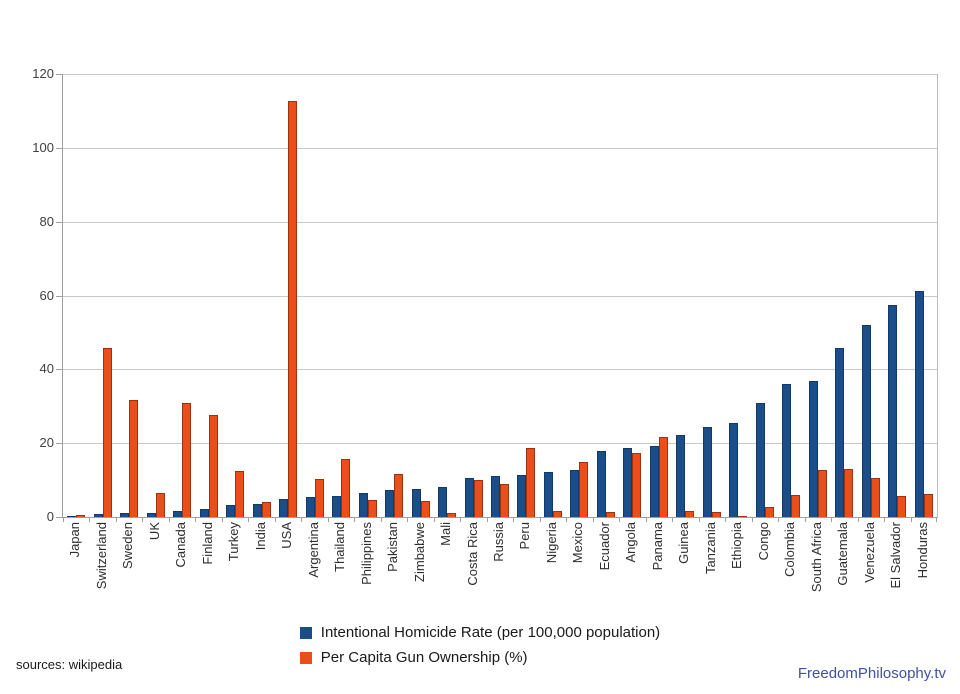 This screenshot has width=960, height=694. Describe the element at coordinates (525, 536) in the screenshot. I see `x-axis-label: Peru` at that location.